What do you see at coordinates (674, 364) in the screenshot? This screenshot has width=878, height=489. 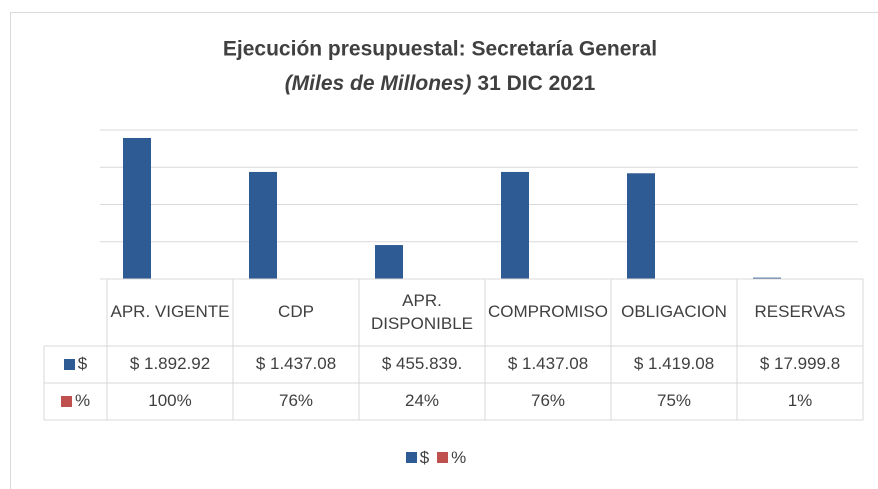 I see `data-table-value: $ 1.419.08` at bounding box center [674, 364].